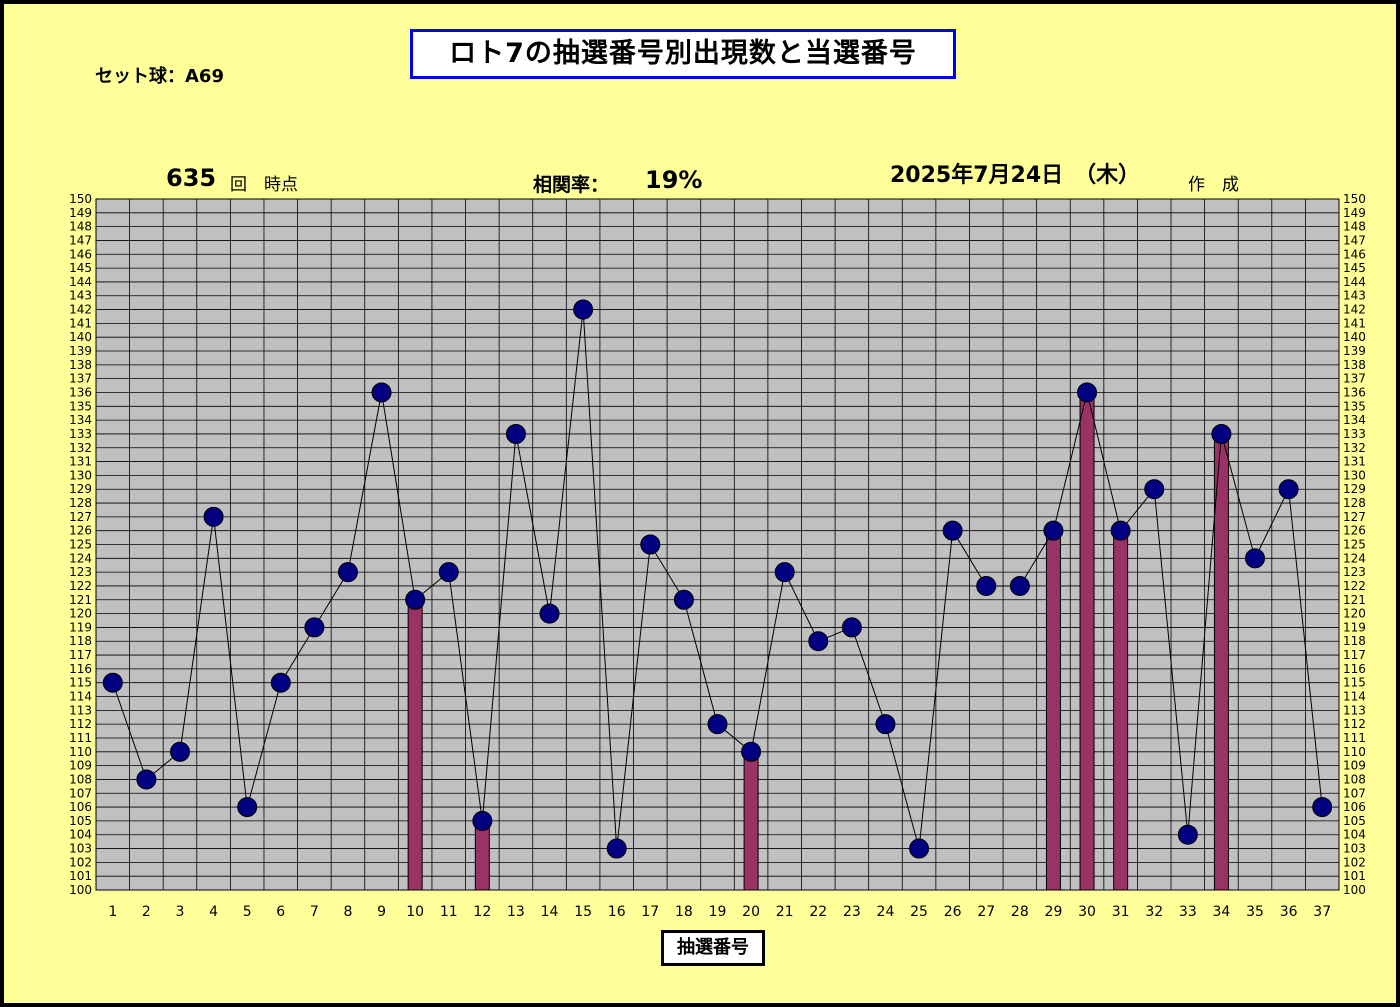 This screenshot has width=1400, height=1007. I want to click on y-tick-label-right: 107, so click(1354, 793).